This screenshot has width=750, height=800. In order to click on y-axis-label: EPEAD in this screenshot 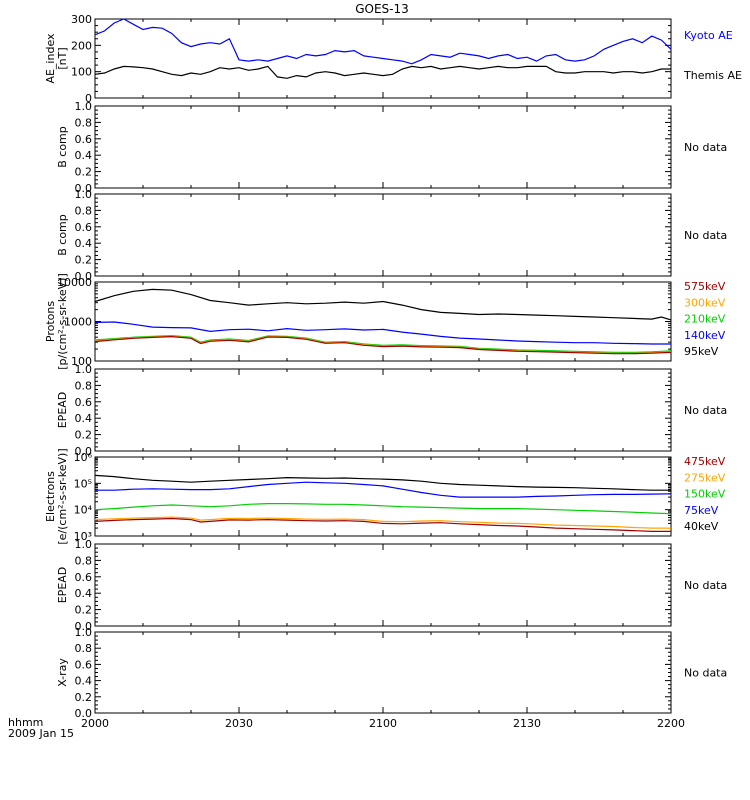, I will do `click(62, 410)`.